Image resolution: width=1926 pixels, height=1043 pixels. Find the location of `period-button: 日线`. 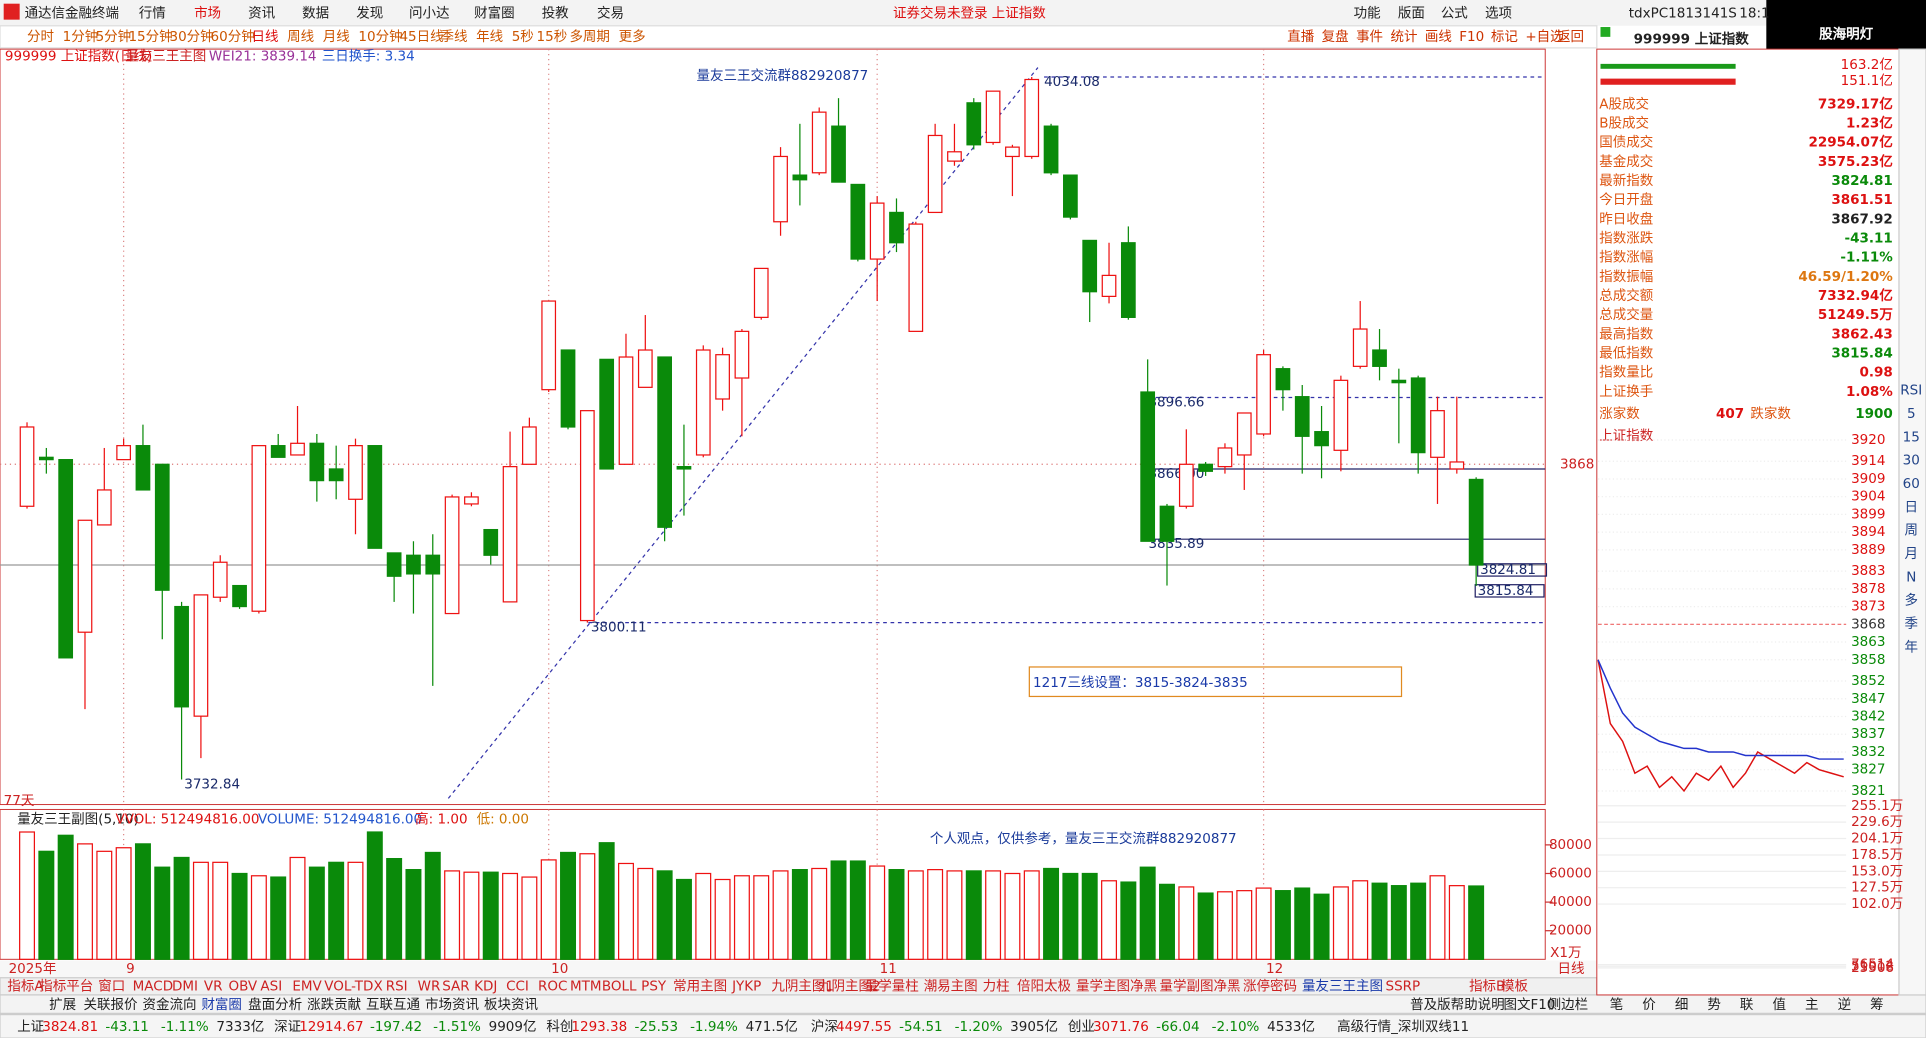

period-button: 日线 is located at coordinates (265, 37).